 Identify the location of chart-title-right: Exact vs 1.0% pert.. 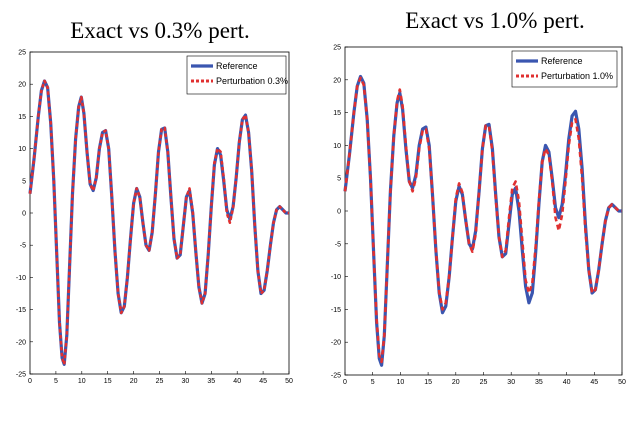
(494, 20).